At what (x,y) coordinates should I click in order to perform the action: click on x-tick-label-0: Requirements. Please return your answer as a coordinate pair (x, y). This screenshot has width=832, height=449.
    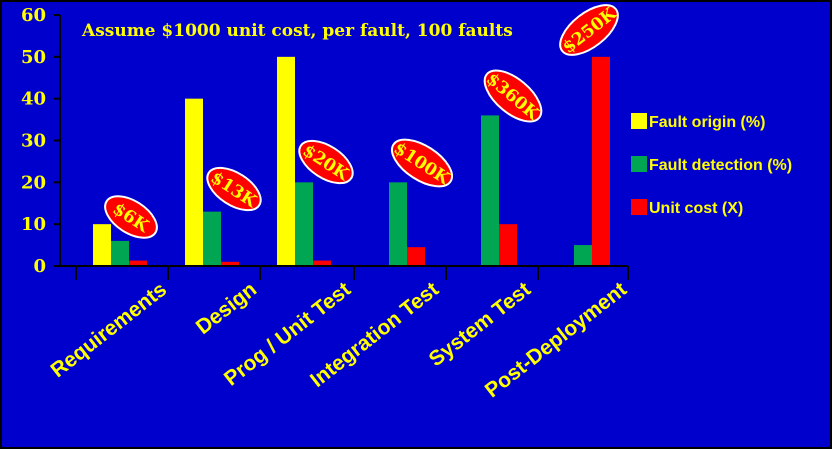
    Looking at the image, I should click on (109, 330).